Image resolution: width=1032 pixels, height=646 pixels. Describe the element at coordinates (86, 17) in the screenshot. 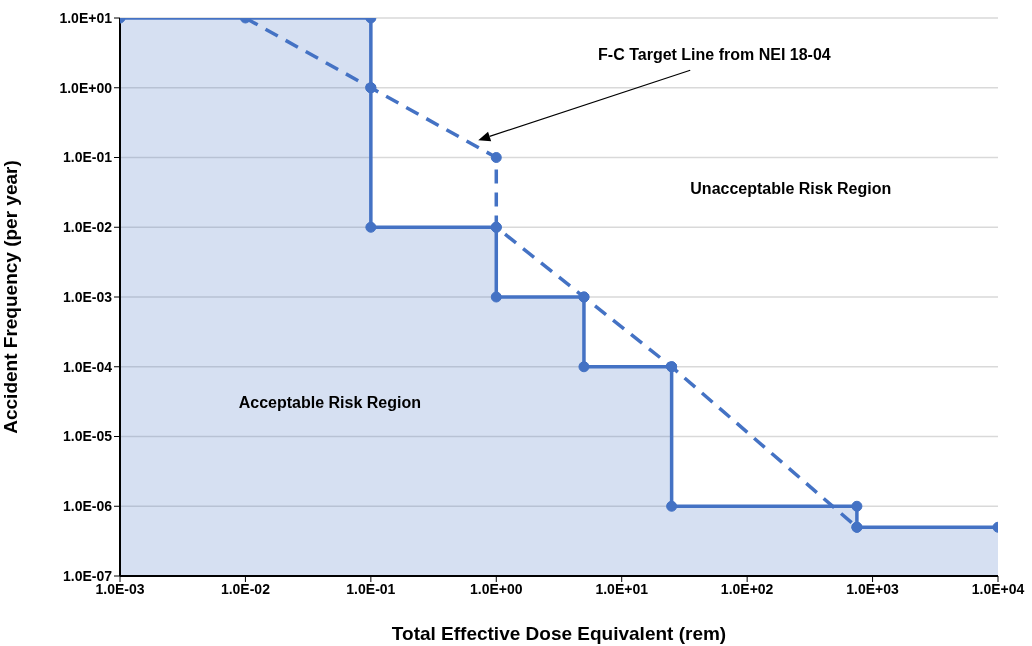

I see `y-tick-label: 1.0E+01` at that location.